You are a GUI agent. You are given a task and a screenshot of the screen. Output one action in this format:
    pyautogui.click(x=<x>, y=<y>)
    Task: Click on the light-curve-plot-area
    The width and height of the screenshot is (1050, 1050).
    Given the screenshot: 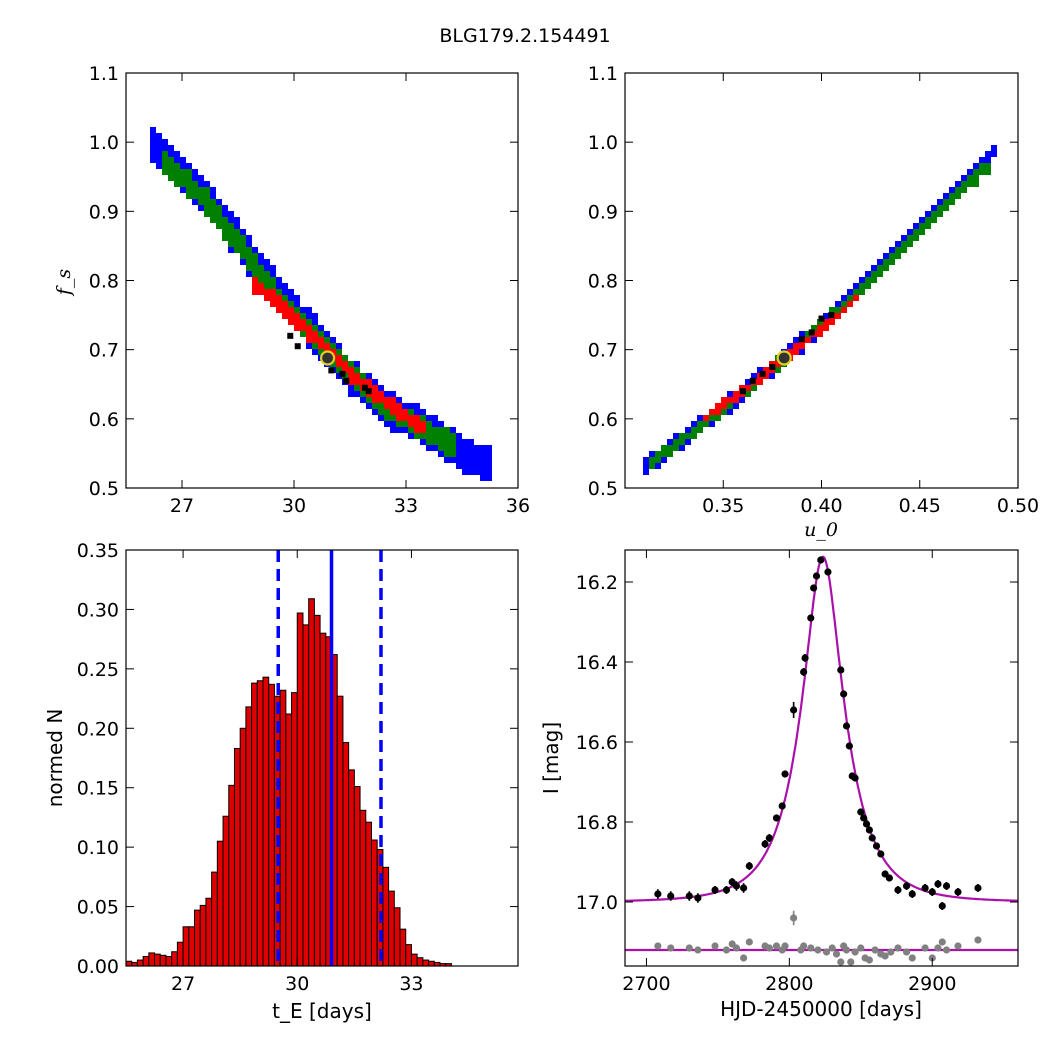 What is the action you would take?
    pyautogui.click(x=821, y=760)
    